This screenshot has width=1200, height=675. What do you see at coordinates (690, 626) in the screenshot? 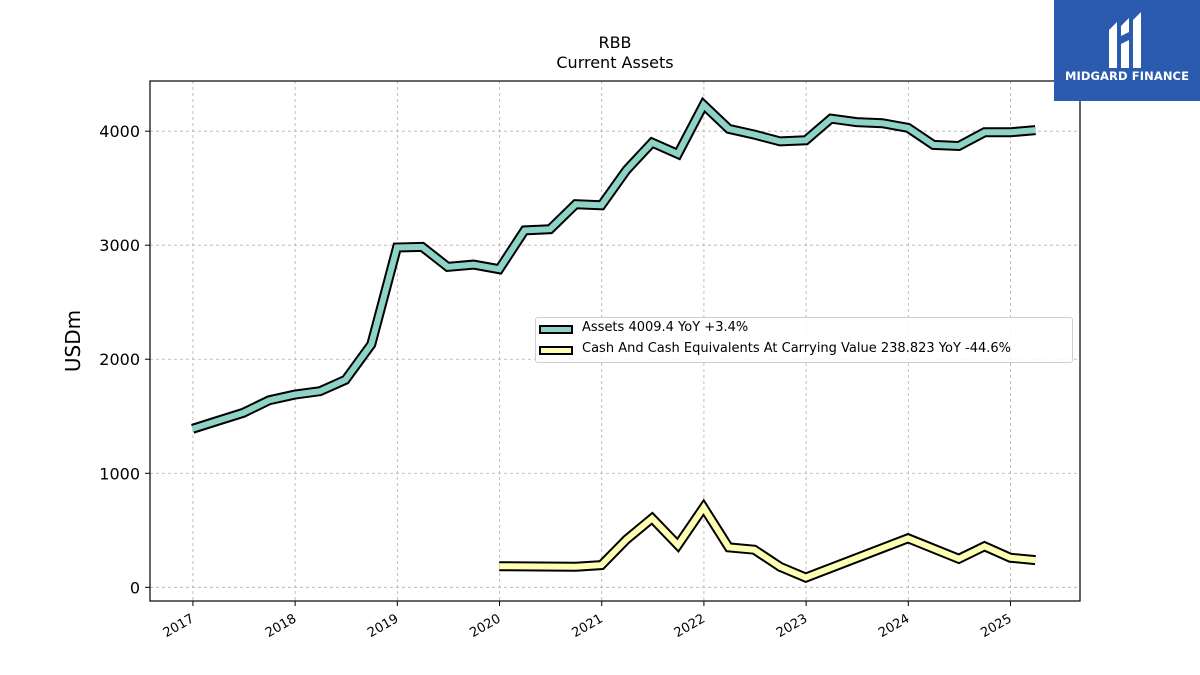
I see `x-tick-label: 2022` at bounding box center [690, 626].